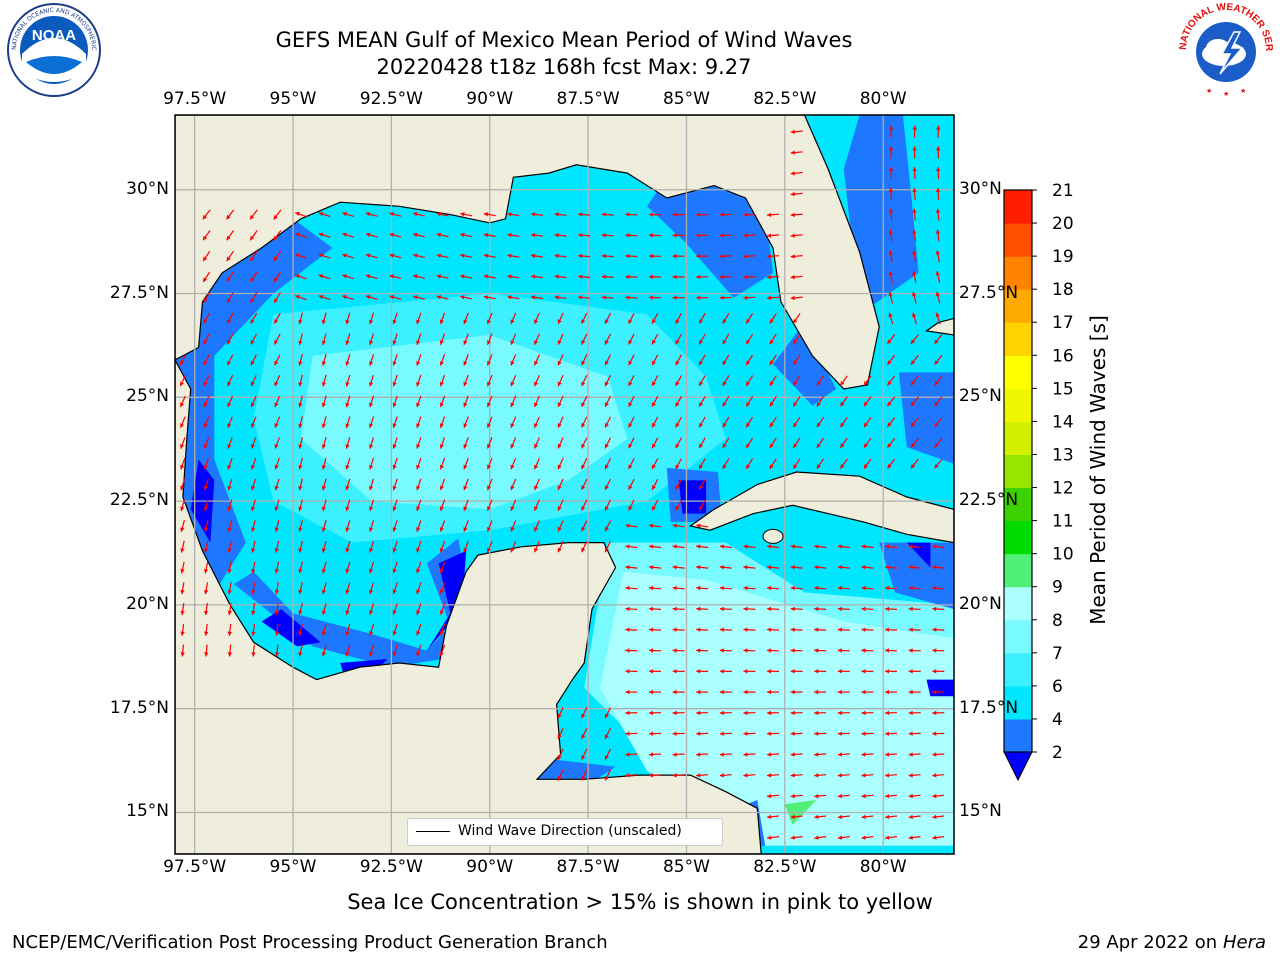 The width and height of the screenshot is (1280, 960). Describe the element at coordinates (989, 707) in the screenshot. I see `lat-label-right: 17.5°N` at that location.